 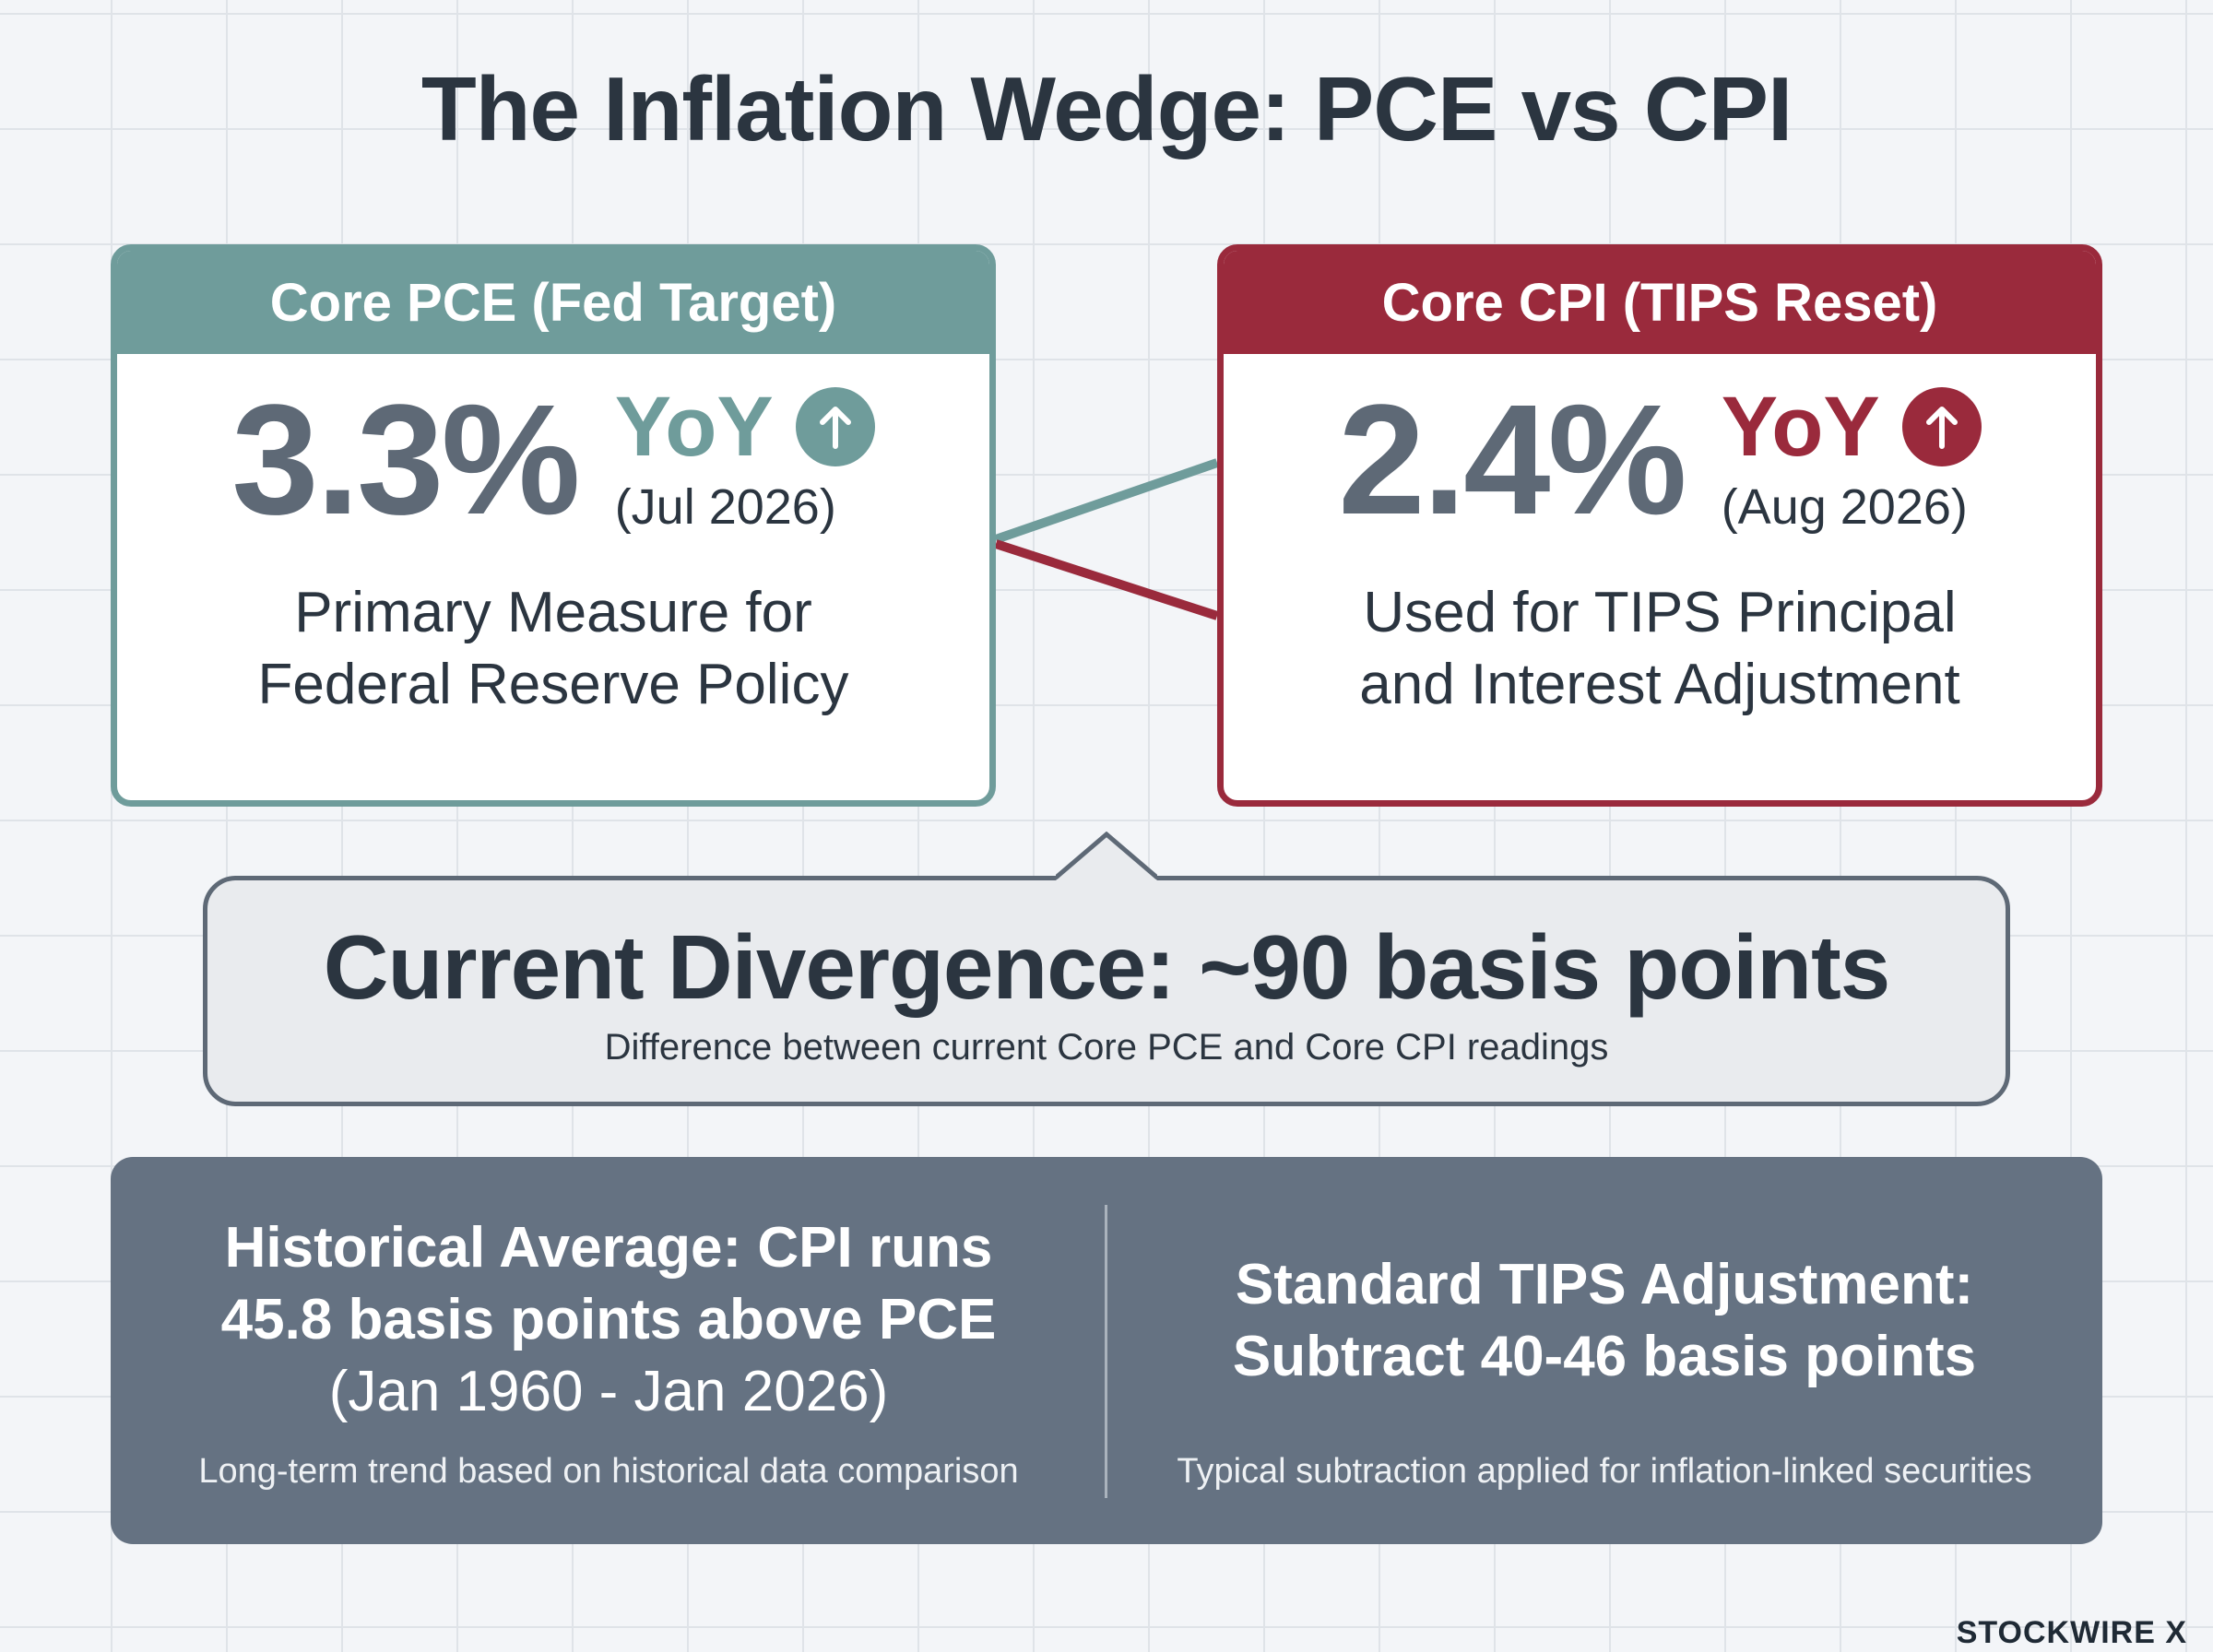 I want to click on panel-divider, so click(x=1106, y=1351).